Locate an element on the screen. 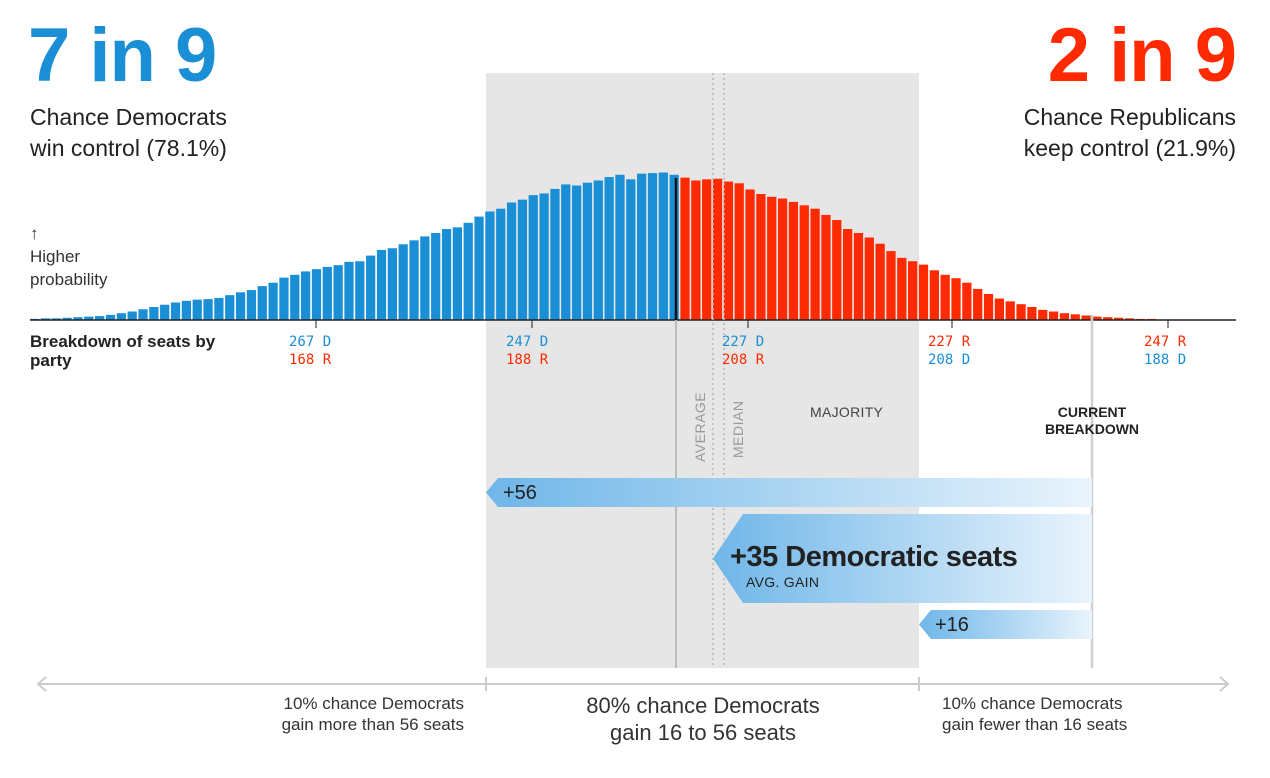 This screenshot has height=778, width=1270. seat-tick-bottom: 168 R is located at coordinates (310, 360).